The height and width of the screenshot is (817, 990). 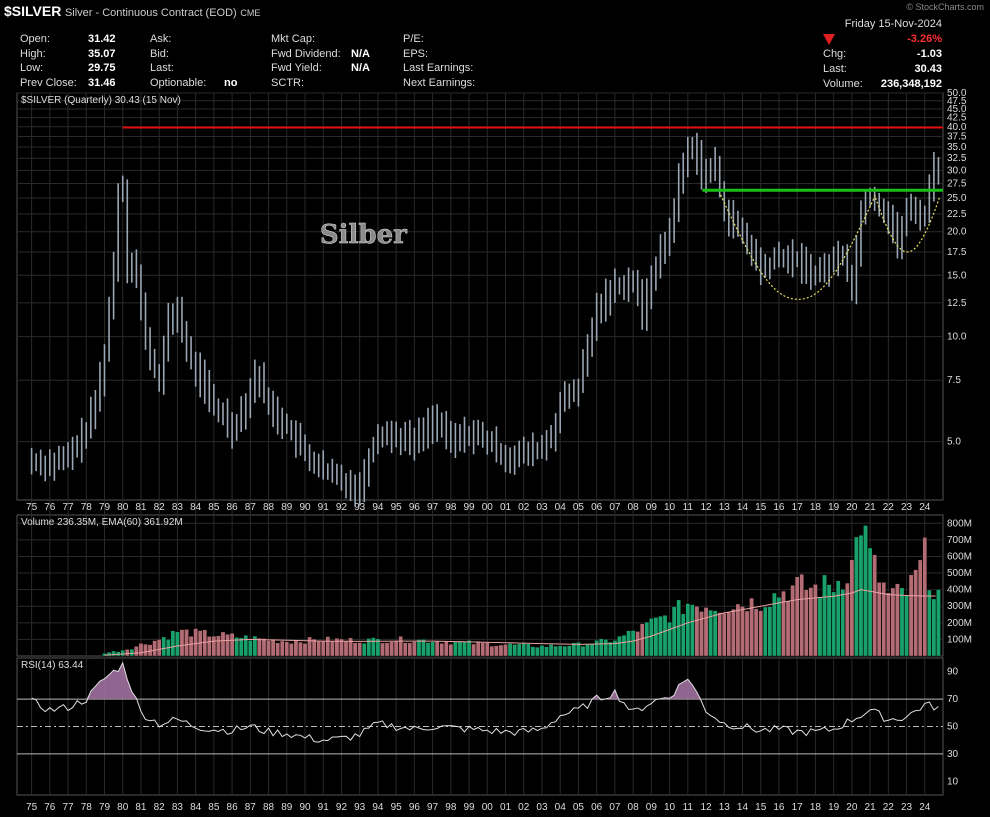 What do you see at coordinates (889, 507) in the screenshot?
I see `x-tick-label-top: 22` at bounding box center [889, 507].